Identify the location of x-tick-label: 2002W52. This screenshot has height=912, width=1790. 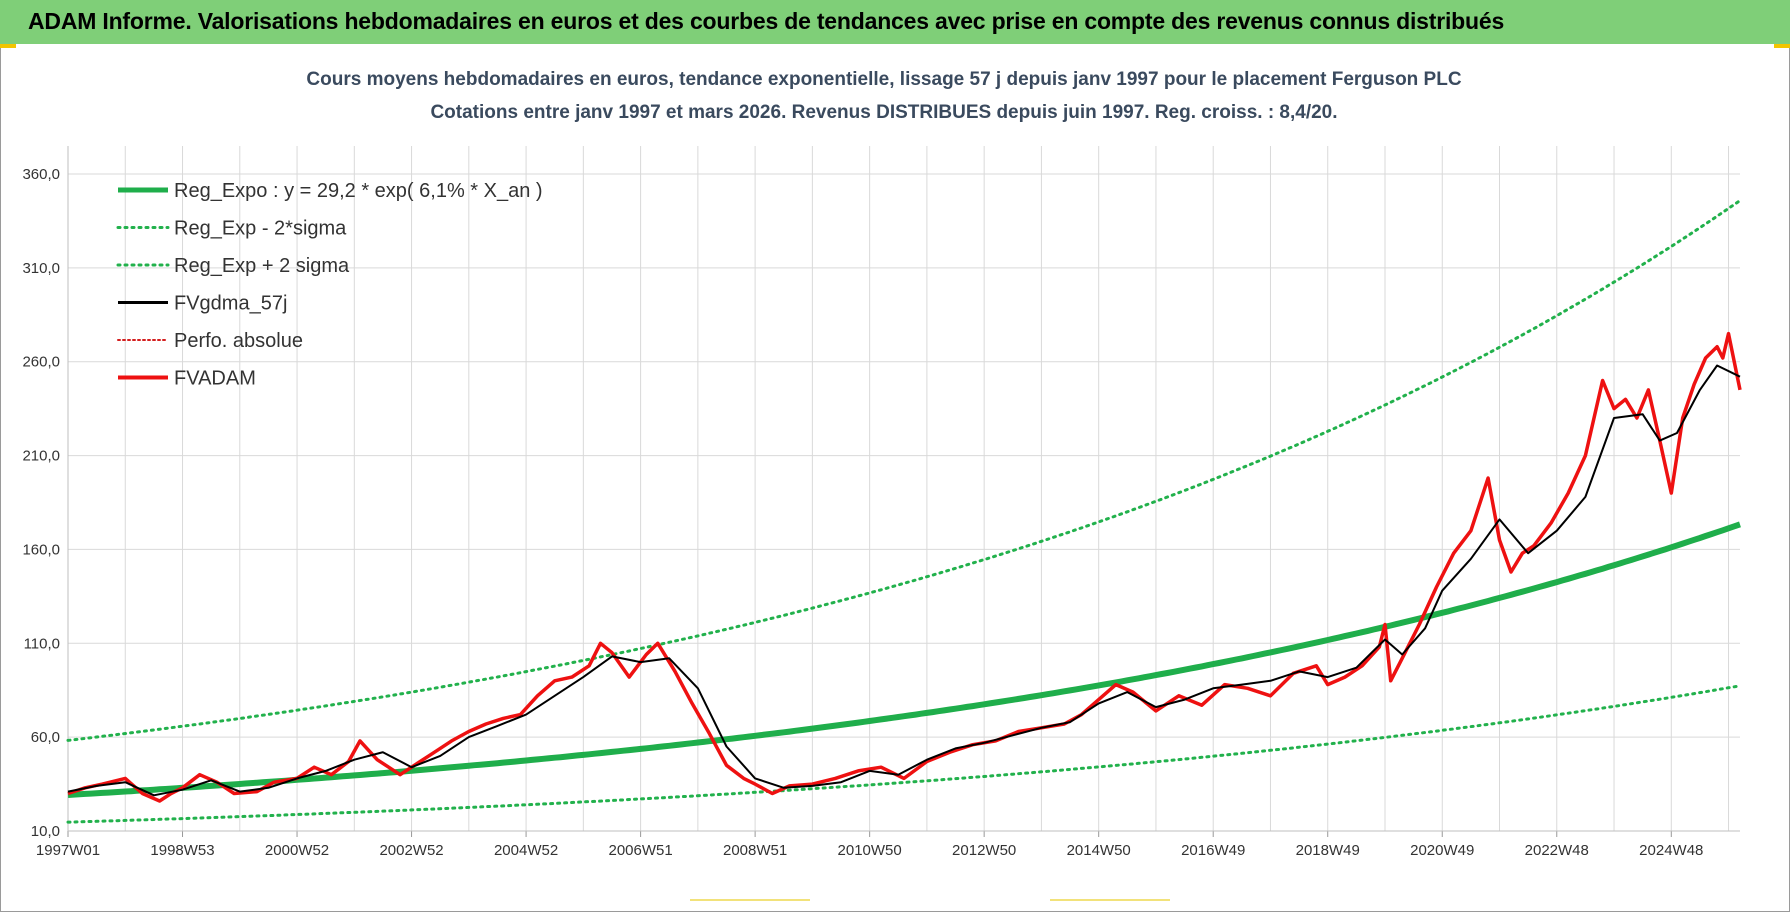
(411, 850).